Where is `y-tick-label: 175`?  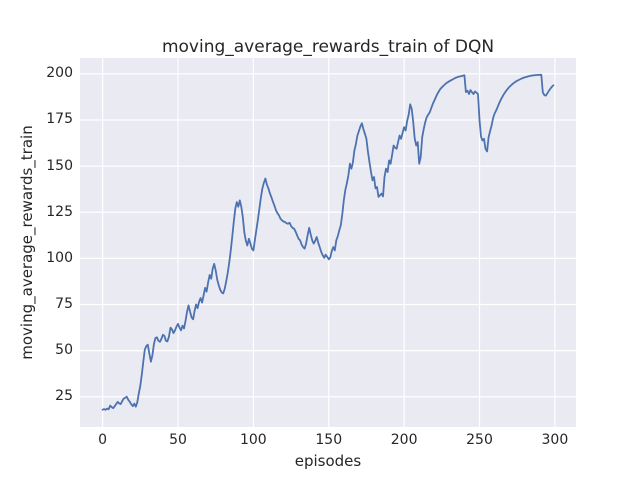 y-tick-label: 175 is located at coordinates (59, 119).